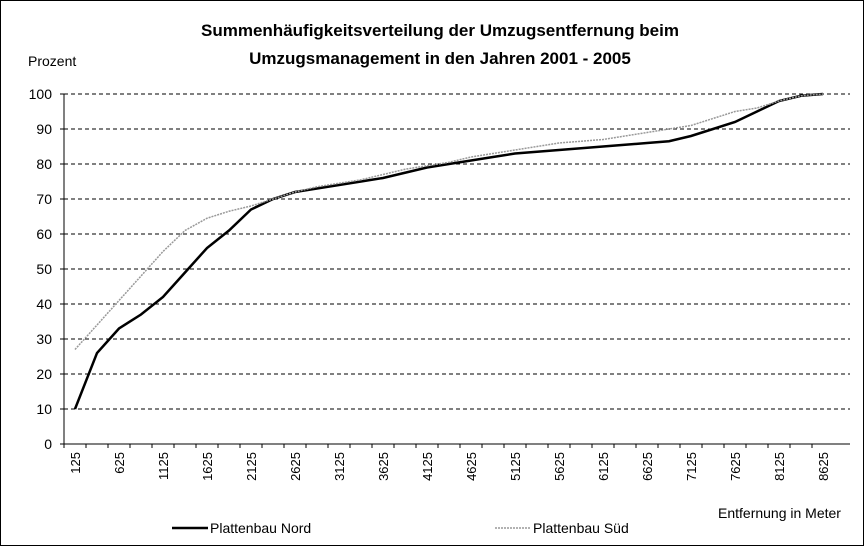  I want to click on y-tick-label: 70, so click(44, 199).